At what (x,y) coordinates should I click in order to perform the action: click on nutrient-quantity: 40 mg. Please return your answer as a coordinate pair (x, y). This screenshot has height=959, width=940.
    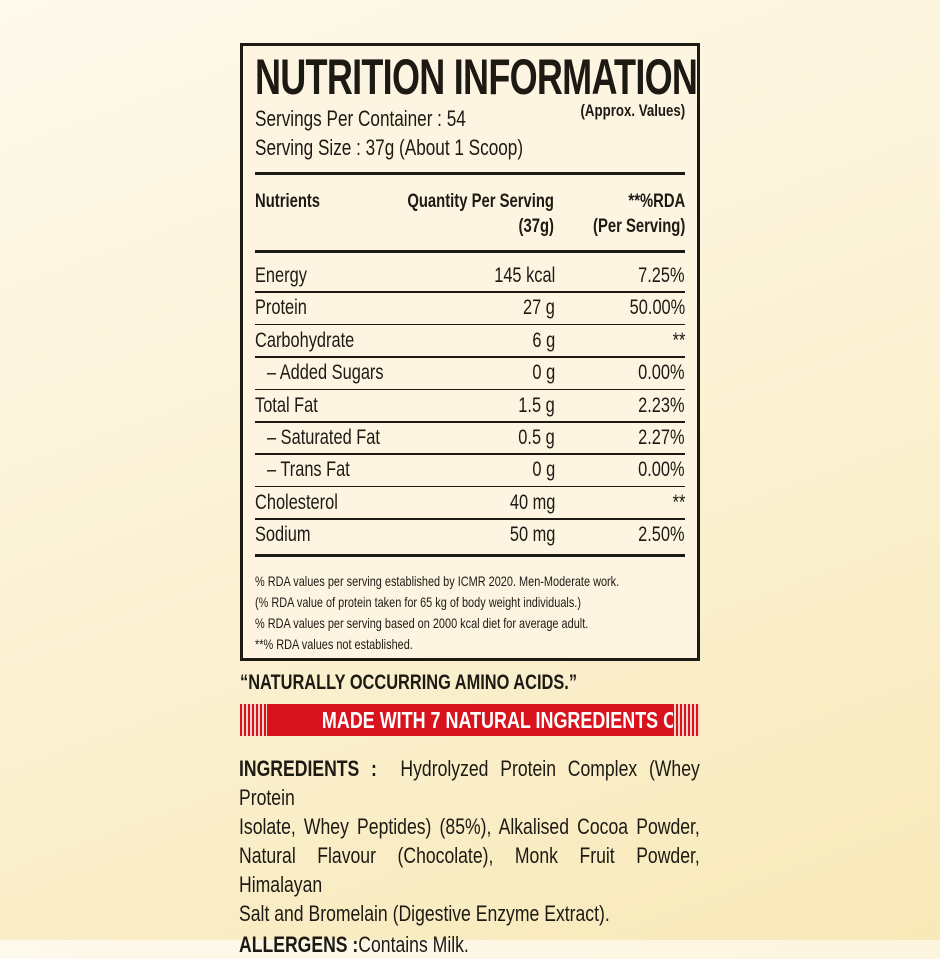
    Looking at the image, I should click on (532, 502).